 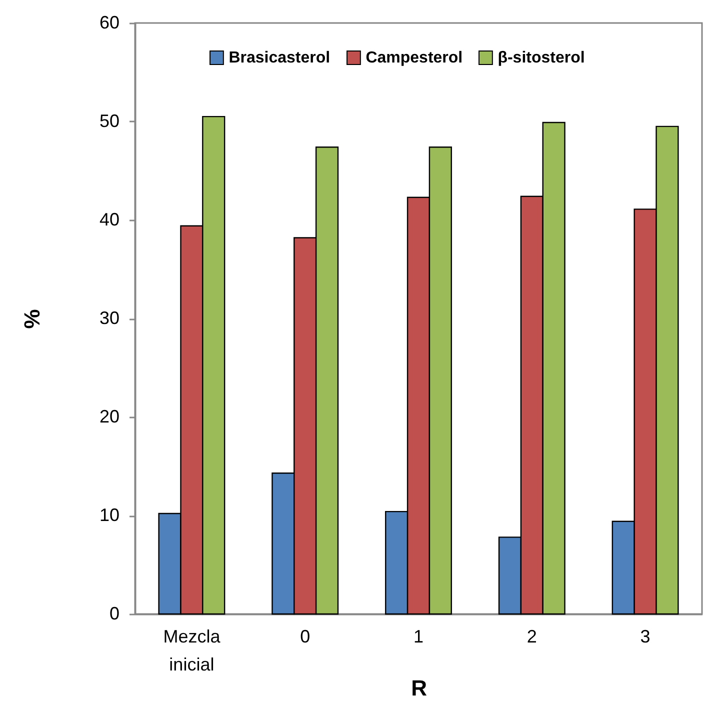 What do you see at coordinates (305, 636) in the screenshot?
I see `x-tick-label: 0` at bounding box center [305, 636].